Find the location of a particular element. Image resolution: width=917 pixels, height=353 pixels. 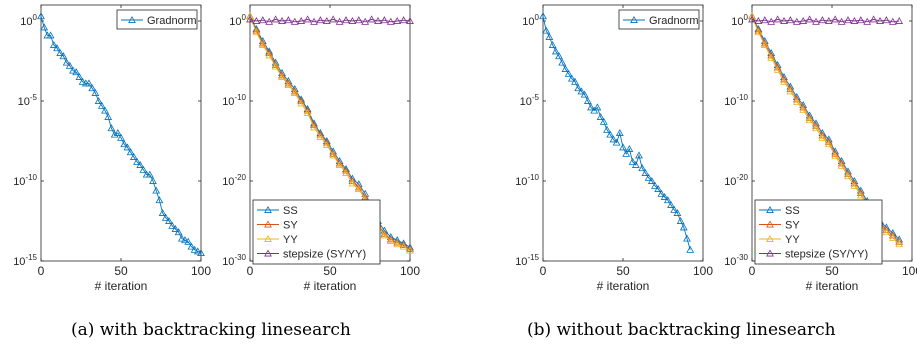

y-tick-label: 10⁻¹⁰ is located at coordinates (736, 100).